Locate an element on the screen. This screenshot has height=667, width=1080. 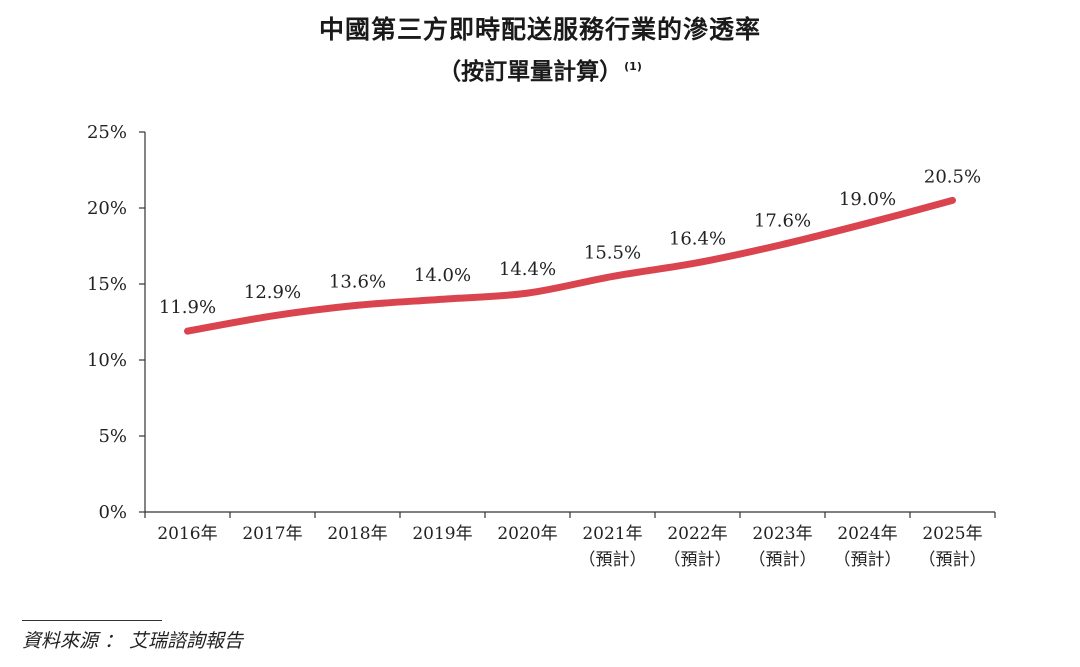
source-divider is located at coordinates (92, 620).